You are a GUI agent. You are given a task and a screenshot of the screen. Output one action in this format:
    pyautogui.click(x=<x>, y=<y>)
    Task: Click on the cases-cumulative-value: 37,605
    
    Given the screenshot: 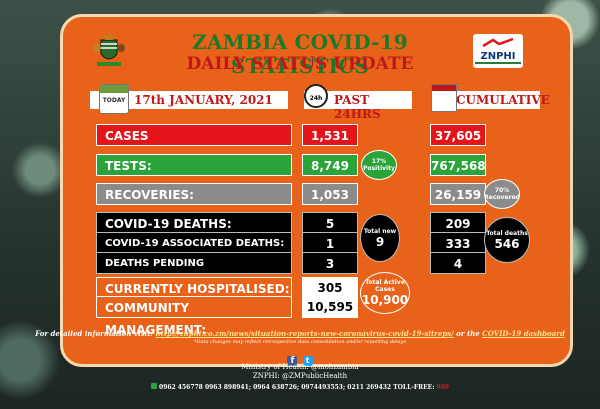 What is the action you would take?
    pyautogui.click(x=458, y=135)
    